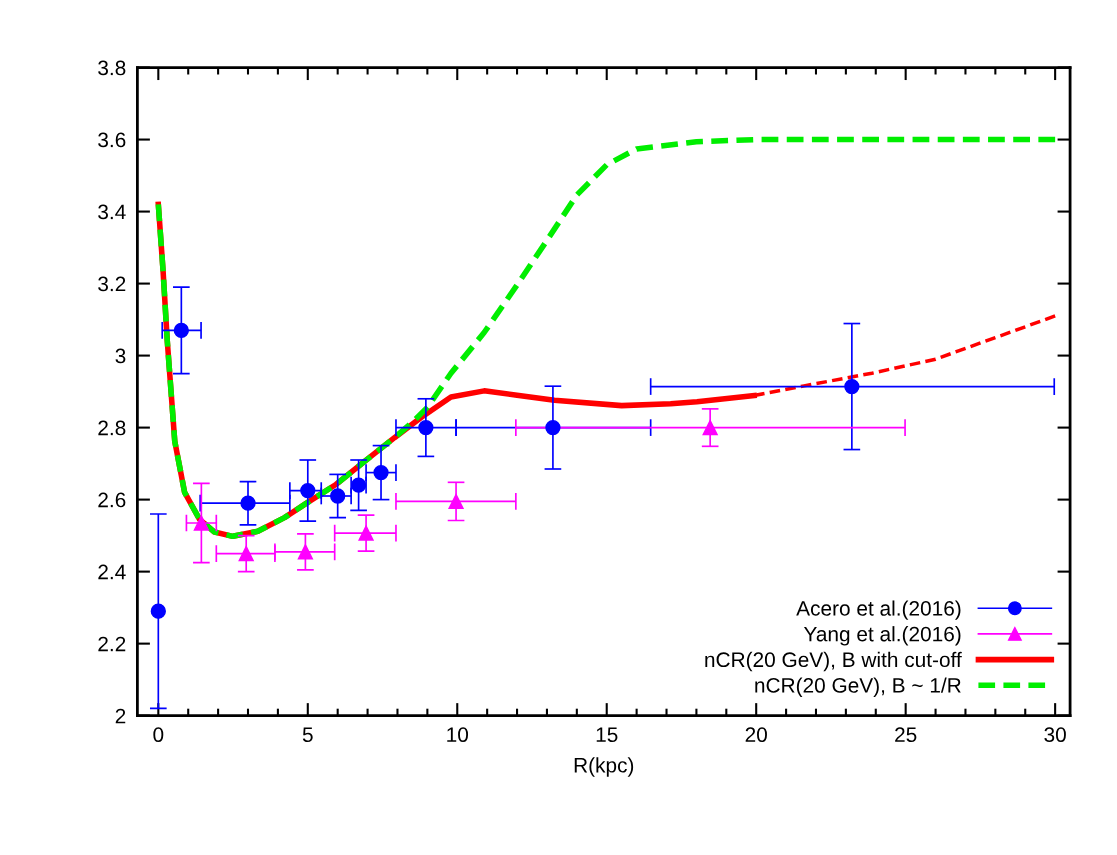  What do you see at coordinates (112, 500) in the screenshot?
I see `y-tick-label: 2.6` at bounding box center [112, 500].